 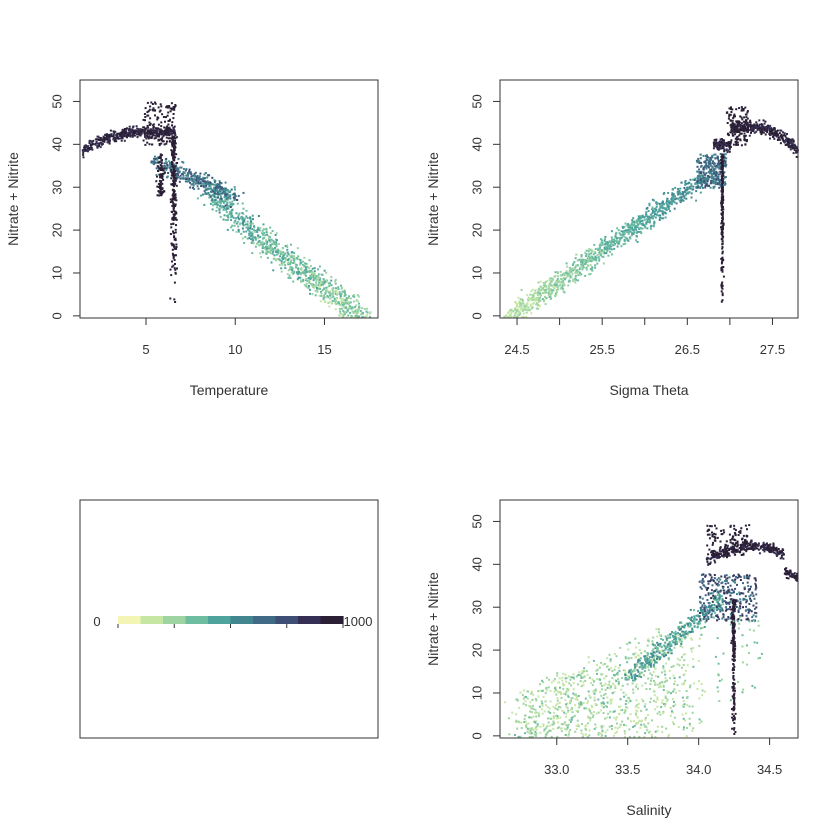 What do you see at coordinates (56, 187) in the screenshot?
I see `y-tick-label: 30` at bounding box center [56, 187].